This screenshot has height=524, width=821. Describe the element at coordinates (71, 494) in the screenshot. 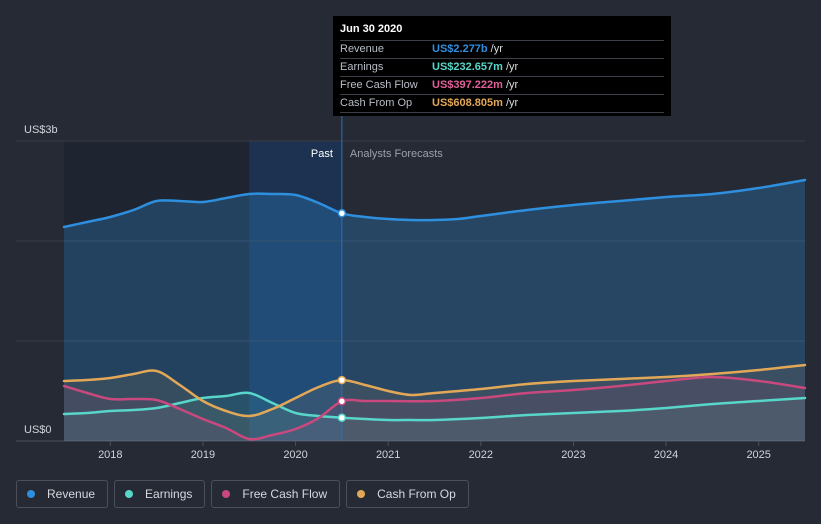

I see `legend-label: Revenue` at that location.